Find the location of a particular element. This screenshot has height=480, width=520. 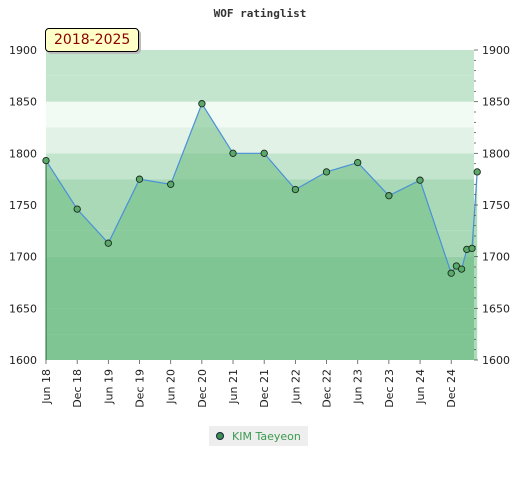

x-tick-label: Dec 22 is located at coordinates (327, 388).